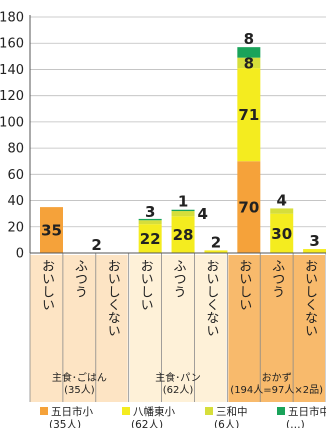  Describe the element at coordinates (12, 44) in the screenshot. I see `y-tick-label: 160` at that location.